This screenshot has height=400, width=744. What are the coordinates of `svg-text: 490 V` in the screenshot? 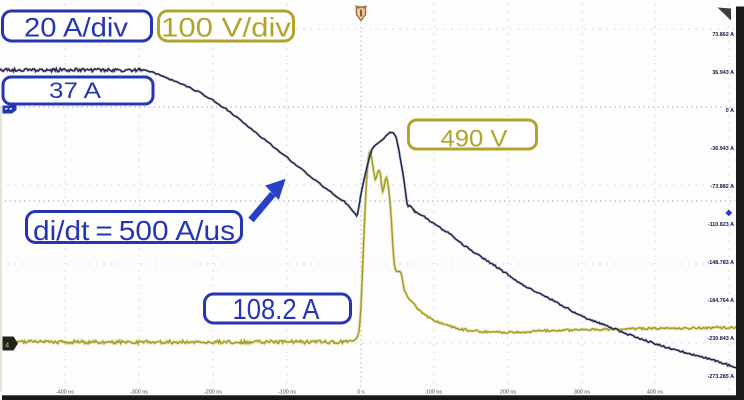 It's located at (474, 139).